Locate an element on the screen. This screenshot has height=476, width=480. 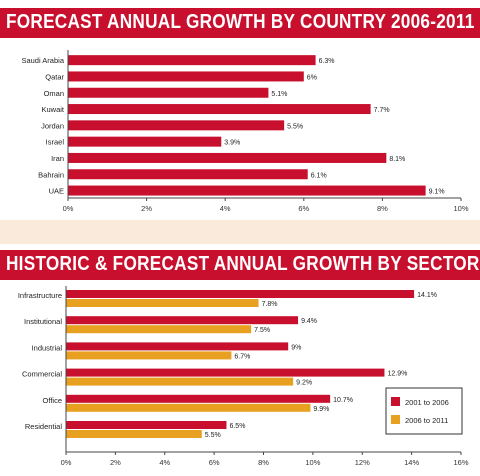
x-tick-label: 14% is located at coordinates (411, 462).